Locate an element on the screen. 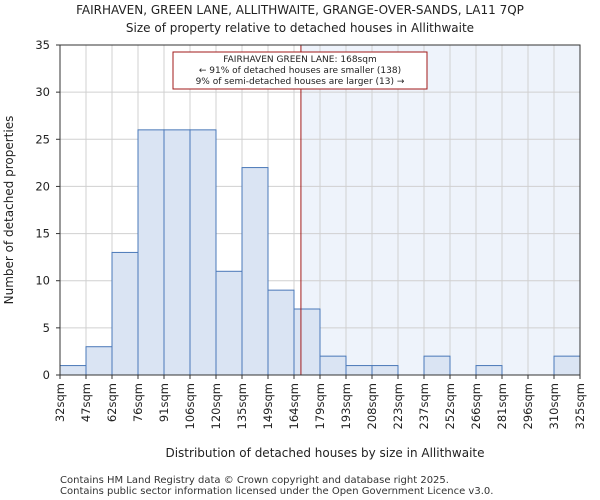 This screenshot has width=600, height=500. x-tick-label: 281sqm is located at coordinates (502, 406).